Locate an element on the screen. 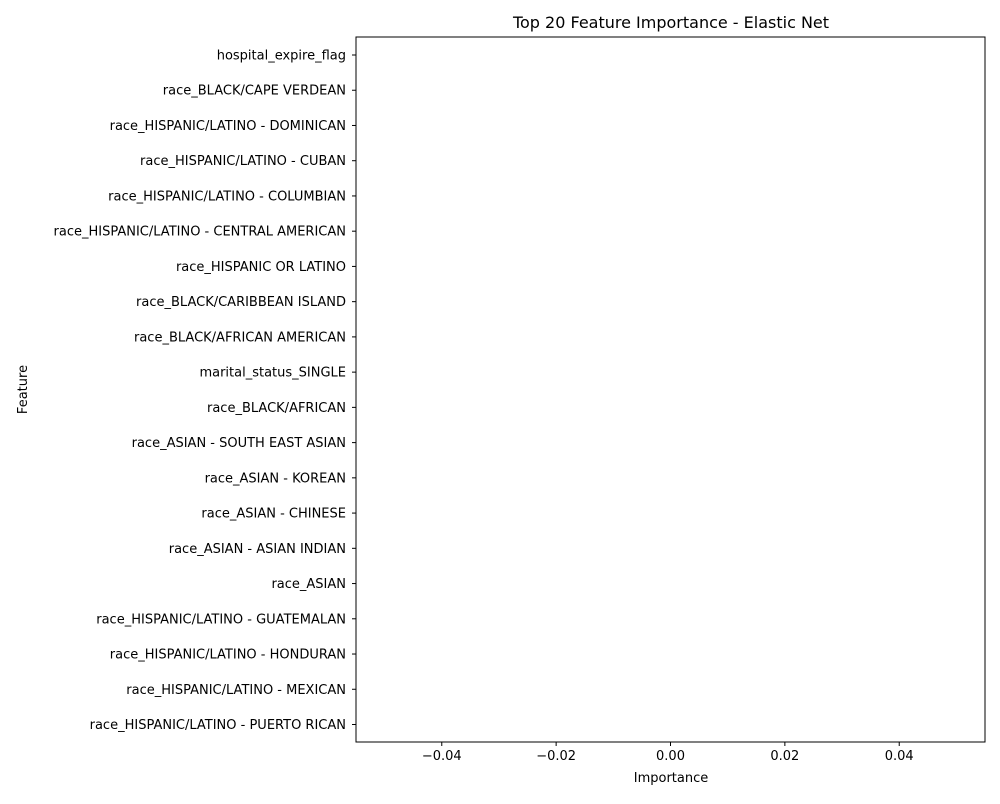 This screenshot has width=1000, height=804. y-tick-label: race_BLACK/AFRICAN AMERICAN is located at coordinates (240, 337).